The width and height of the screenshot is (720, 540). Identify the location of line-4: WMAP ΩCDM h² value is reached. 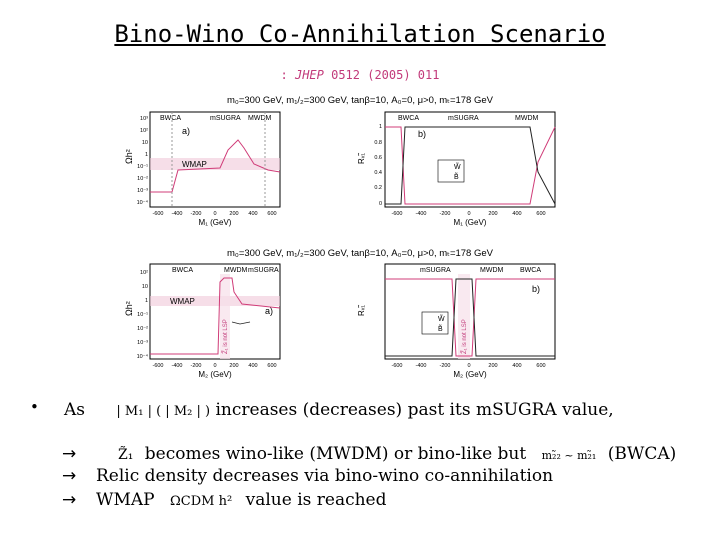
(241, 500).